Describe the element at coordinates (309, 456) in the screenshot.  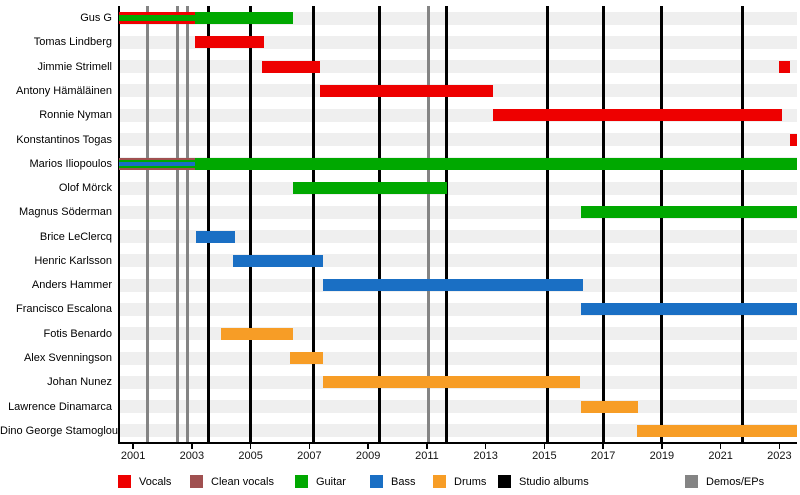
I see `year-label: 2007` at that location.